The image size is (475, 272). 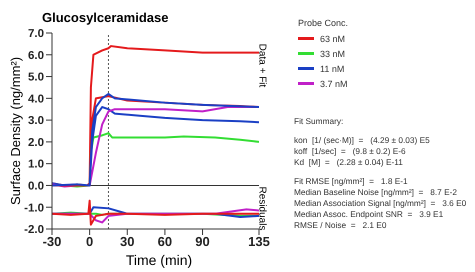 I want to click on y-tick-label: 0.0, so click(x=36, y=186).